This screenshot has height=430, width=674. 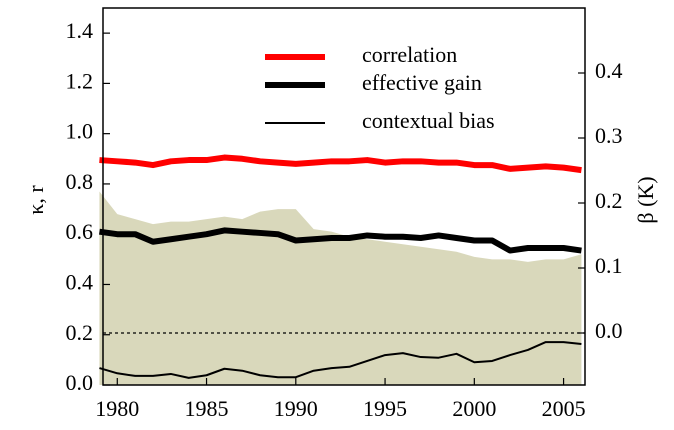 I want to click on y-tick-label: 0.4, so click(x=80, y=282).